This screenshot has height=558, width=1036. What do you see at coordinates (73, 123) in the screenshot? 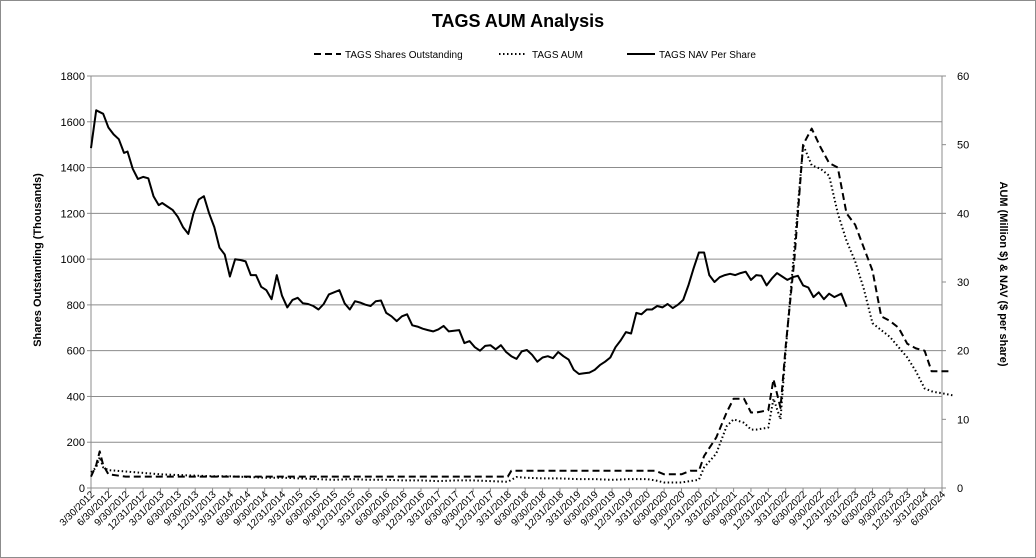
I see `left-tick-label: 1600` at bounding box center [73, 123].